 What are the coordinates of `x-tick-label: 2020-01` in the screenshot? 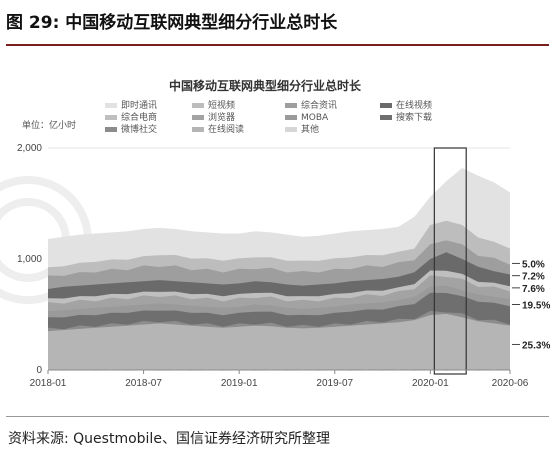 It's located at (430, 383).